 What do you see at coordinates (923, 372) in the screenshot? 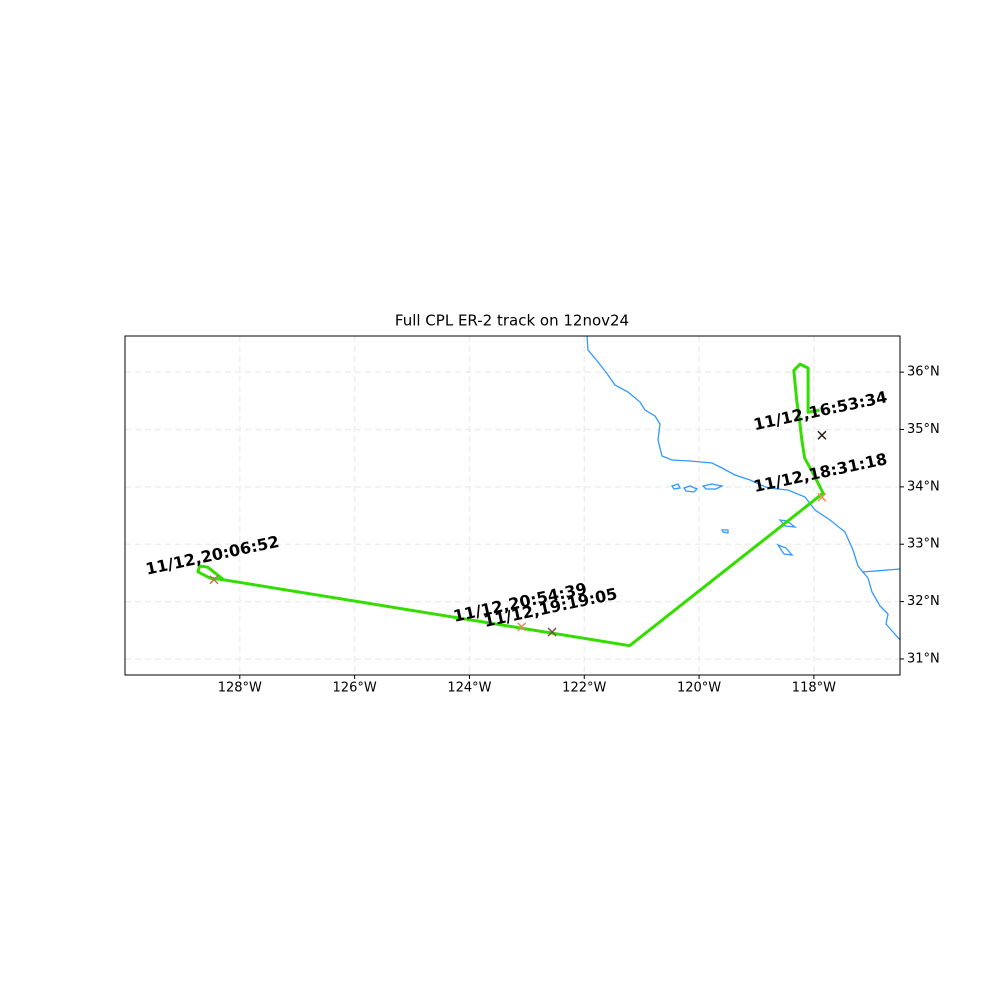
I see `y-tick-label: 36°N` at bounding box center [923, 372].